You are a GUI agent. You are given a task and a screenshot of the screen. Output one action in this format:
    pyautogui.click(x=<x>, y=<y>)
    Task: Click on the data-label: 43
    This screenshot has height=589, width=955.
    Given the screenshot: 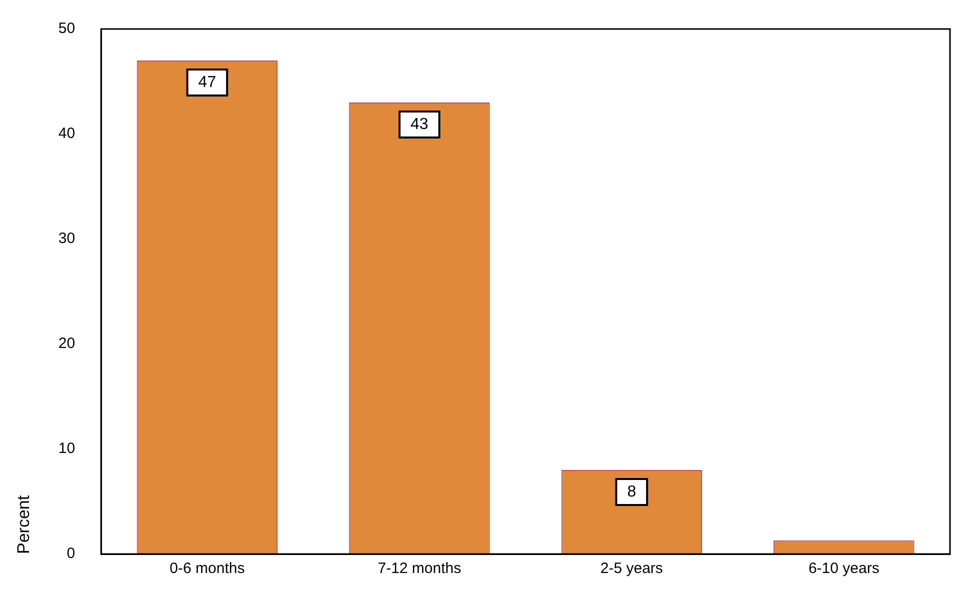 What is the action you would take?
    pyautogui.click(x=419, y=124)
    